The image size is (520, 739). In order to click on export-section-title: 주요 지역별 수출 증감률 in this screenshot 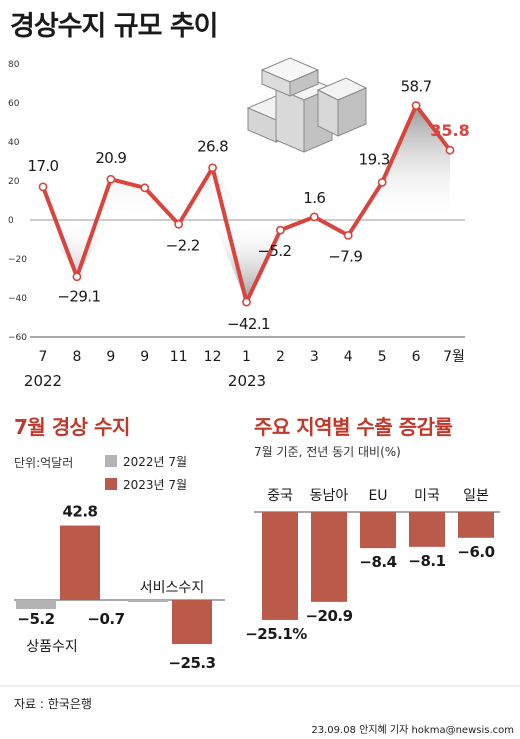, I will do `click(353, 427)`.